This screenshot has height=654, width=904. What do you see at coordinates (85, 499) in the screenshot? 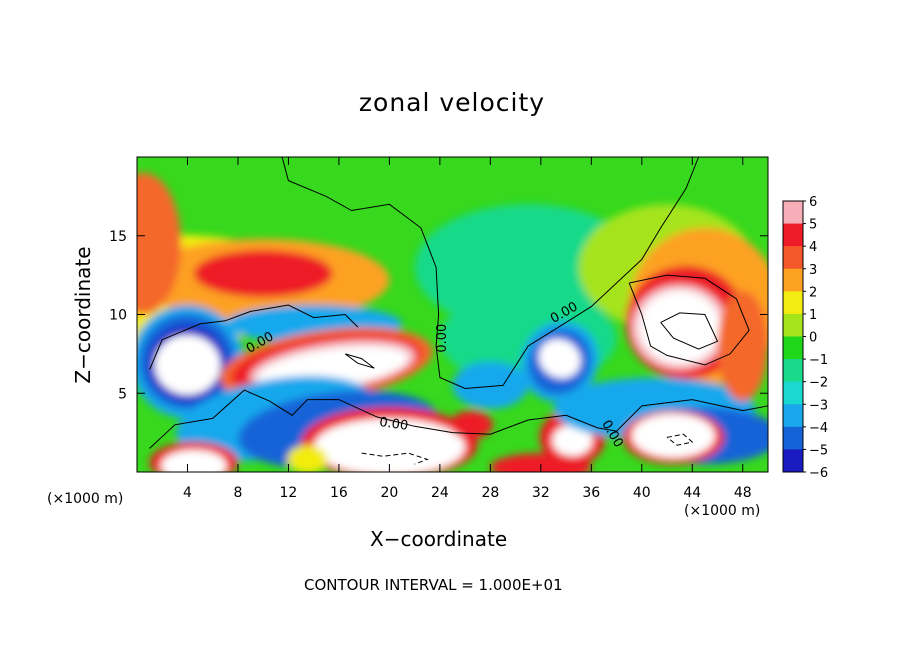
I see `x-unit-label-left: (×1000 m)` at bounding box center [85, 499].